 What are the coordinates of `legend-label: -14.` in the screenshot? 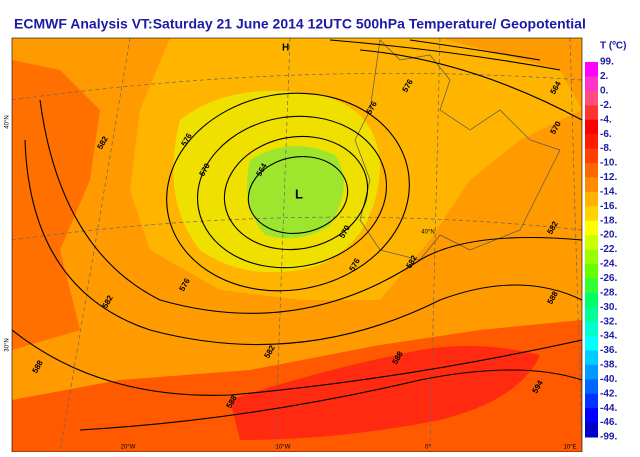 It's located at (608, 191).